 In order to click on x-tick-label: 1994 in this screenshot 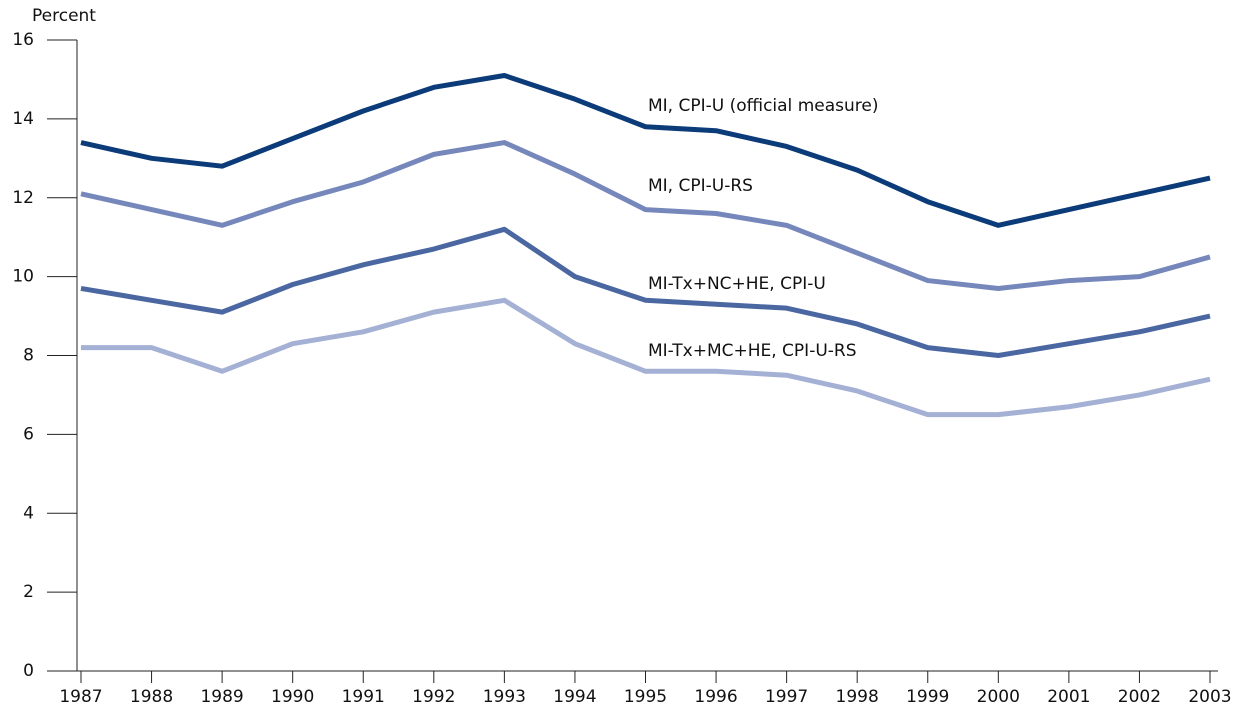, I will do `click(574, 697)`.